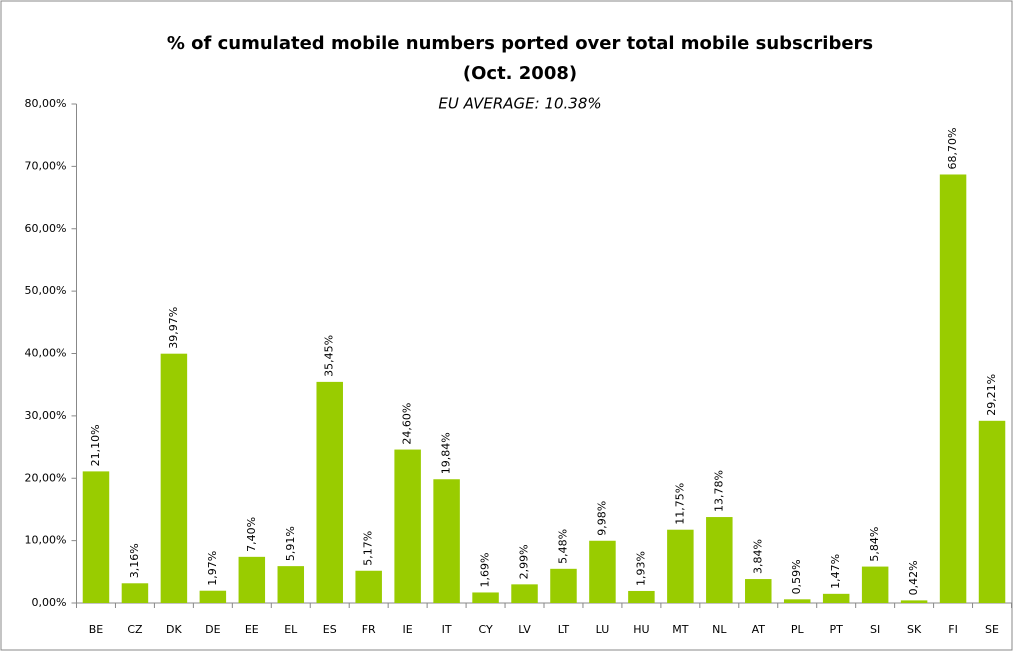  What do you see at coordinates (46, 477) in the screenshot?
I see `y-tick-label: 20,00%` at bounding box center [46, 477].